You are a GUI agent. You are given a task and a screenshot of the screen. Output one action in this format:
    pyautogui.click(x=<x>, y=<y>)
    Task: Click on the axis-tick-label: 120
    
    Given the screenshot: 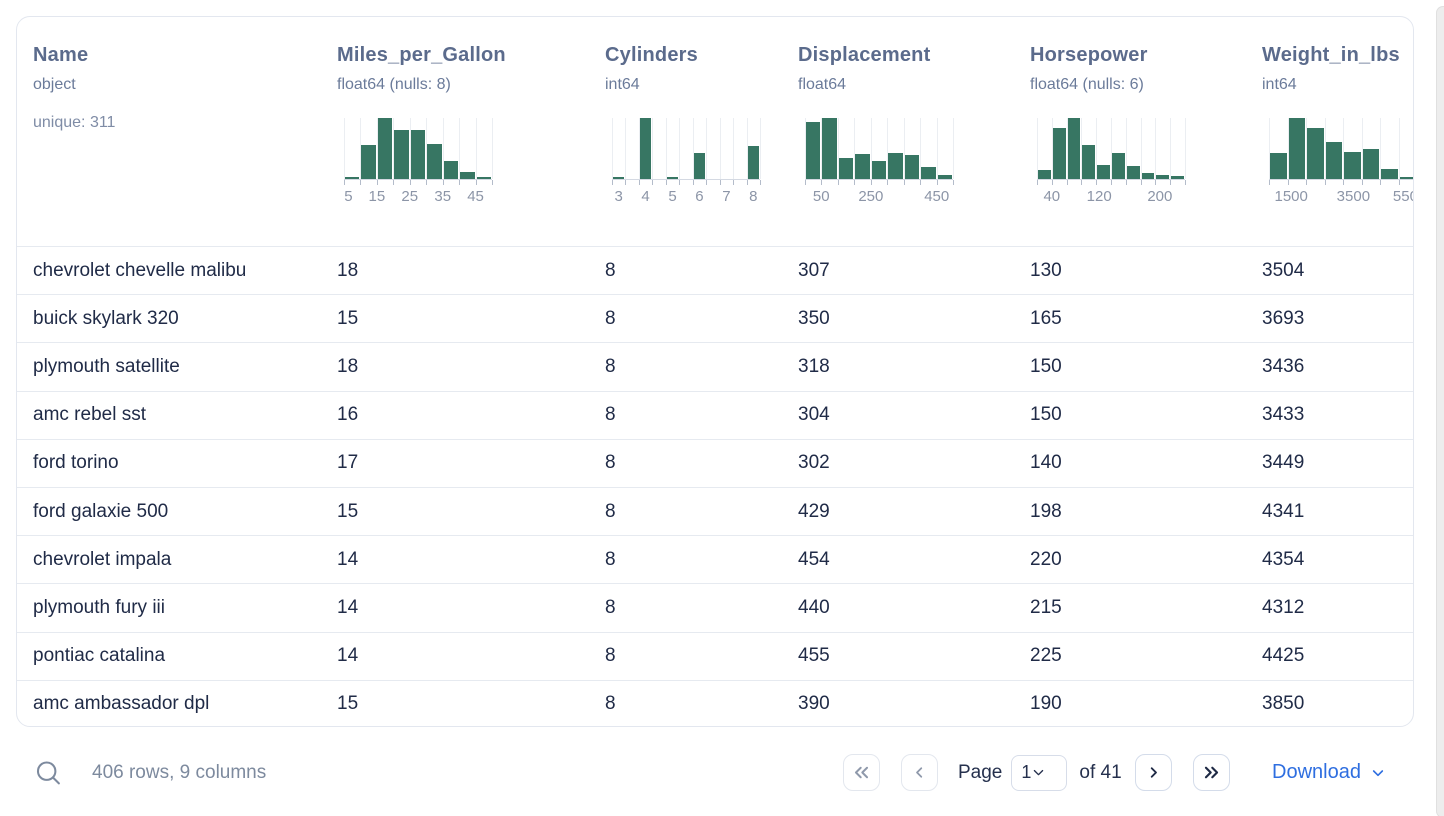 What is the action you would take?
    pyautogui.click(x=1099, y=196)
    